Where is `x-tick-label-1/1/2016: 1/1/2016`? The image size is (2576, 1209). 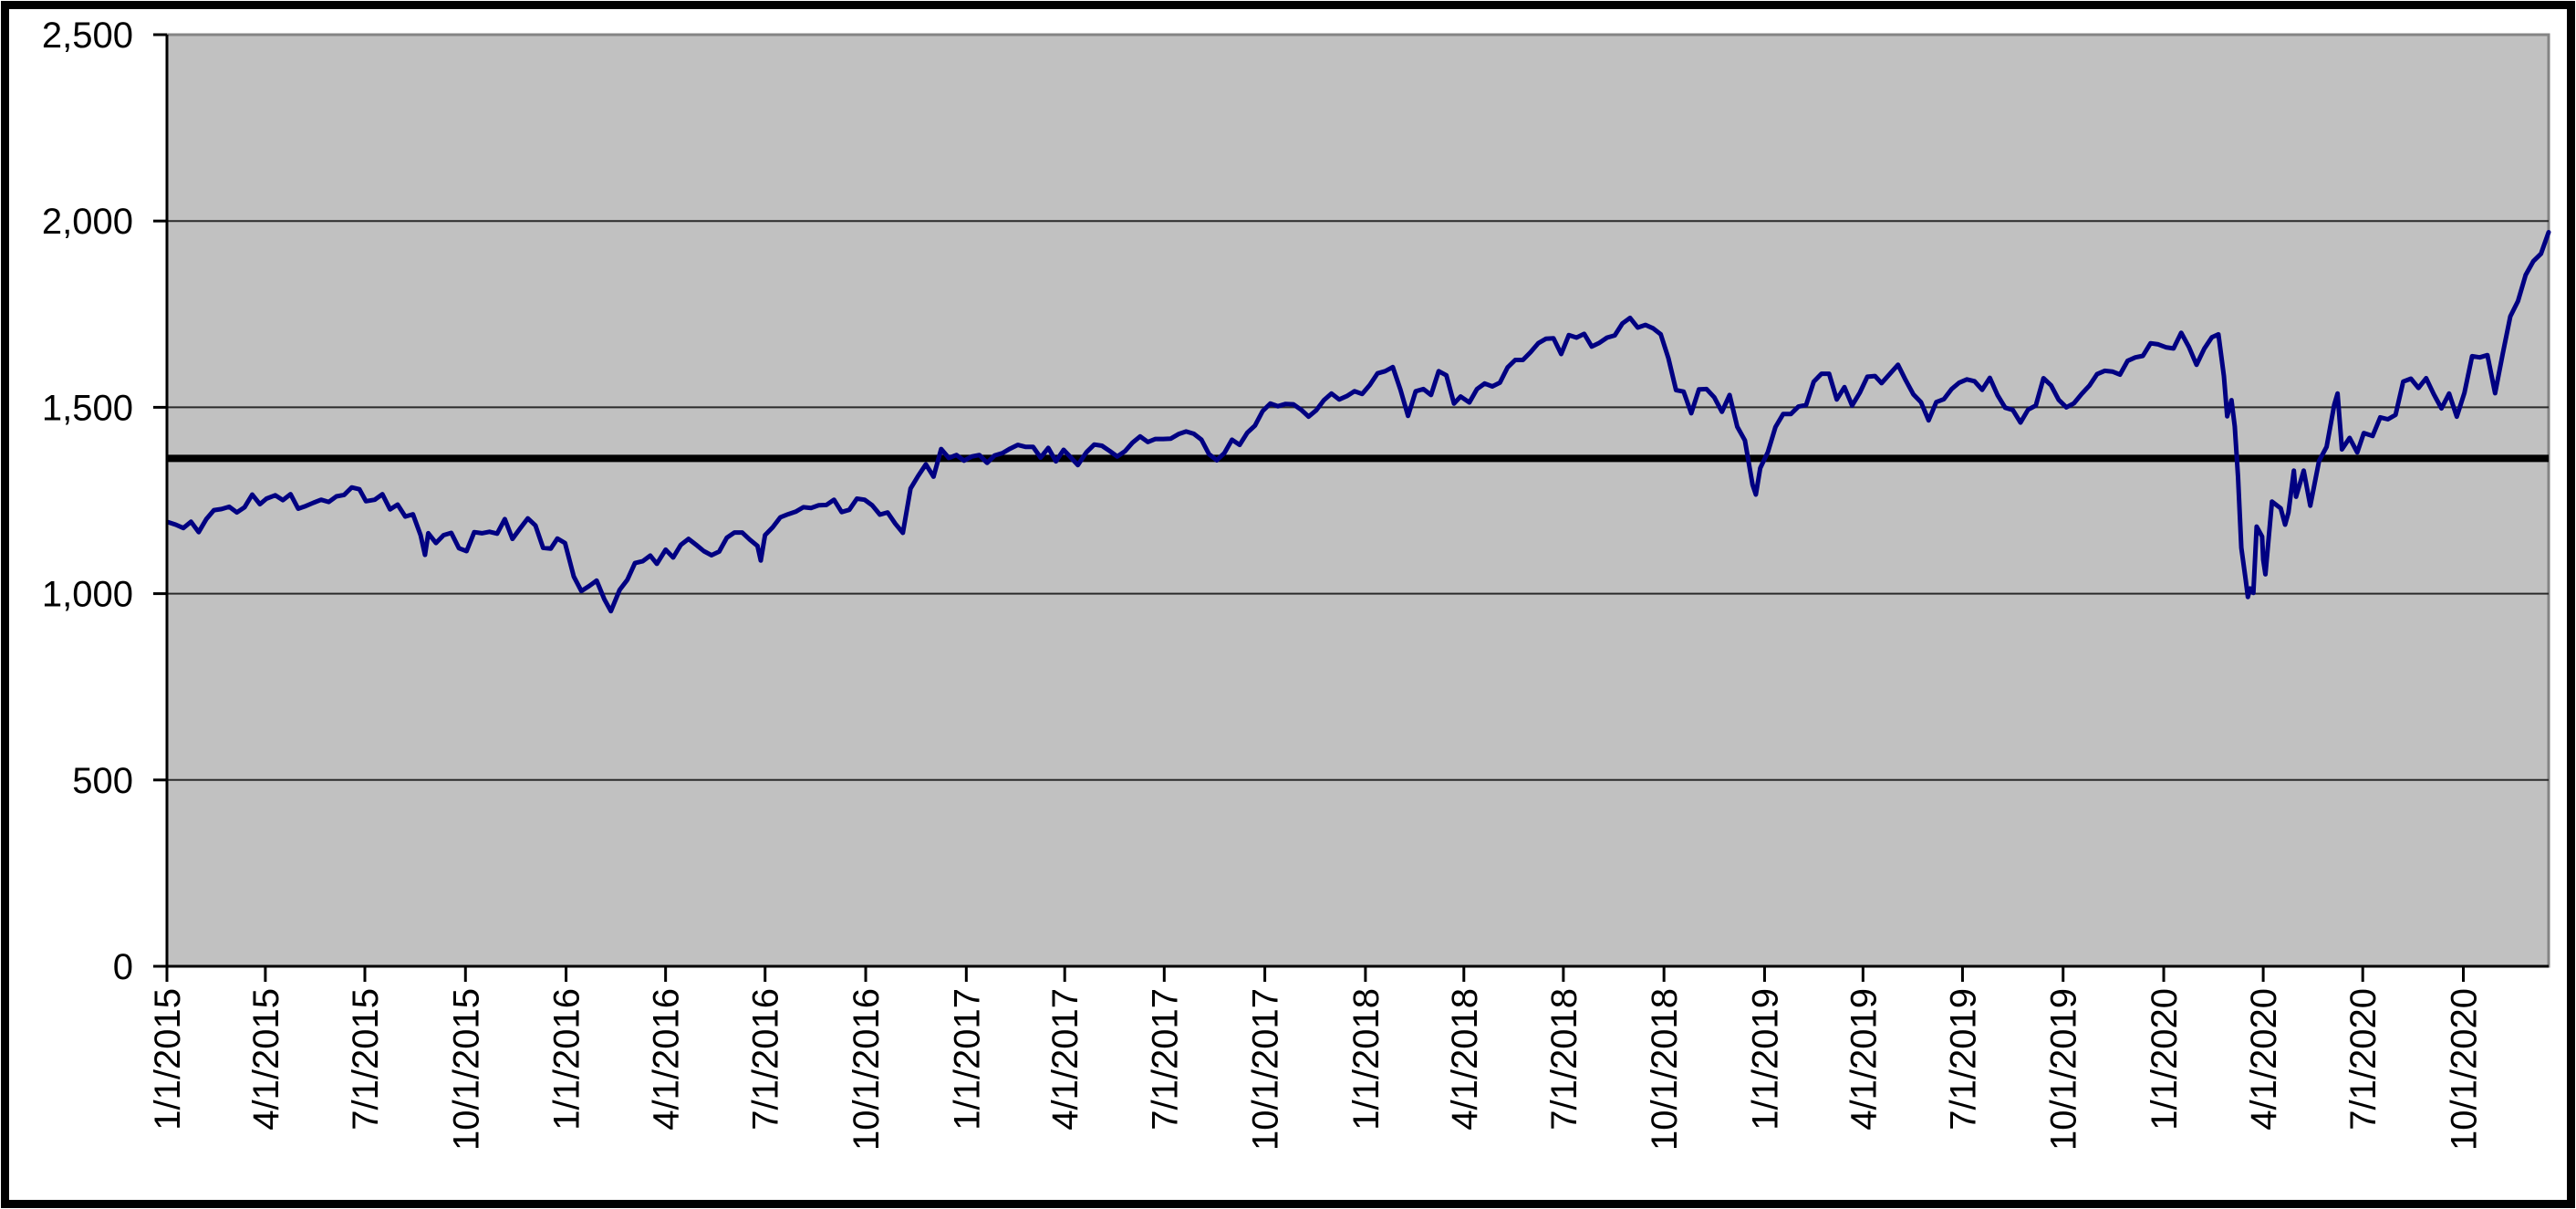 x-tick-label-1/1/2016: 1/1/2016 is located at coordinates (567, 1060).